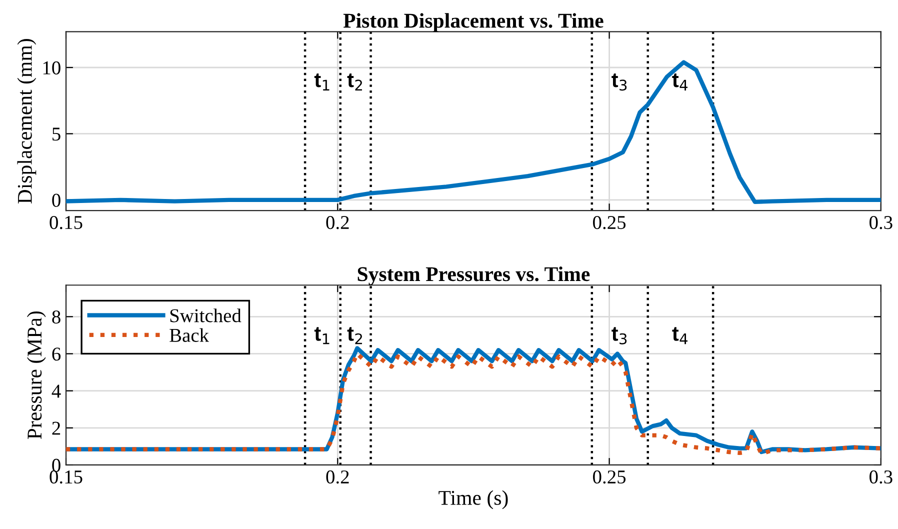 This screenshot has width=898, height=529. What do you see at coordinates (26, 121) in the screenshot?
I see `y-axis-title: Displacement (mm)` at bounding box center [26, 121].